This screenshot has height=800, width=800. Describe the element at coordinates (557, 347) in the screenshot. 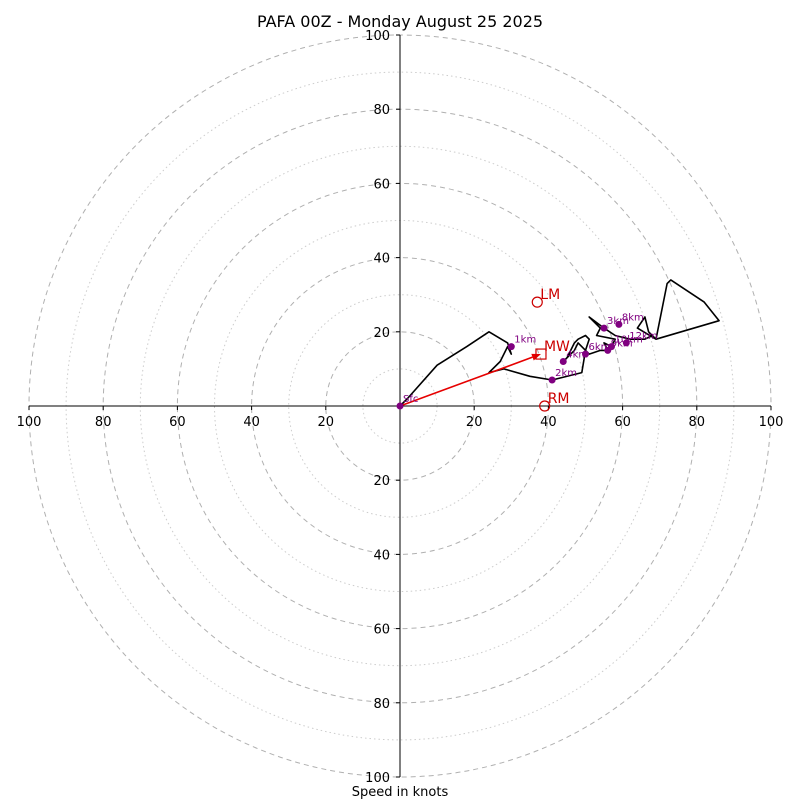

I see `storm-label-MW: MW` at that location.